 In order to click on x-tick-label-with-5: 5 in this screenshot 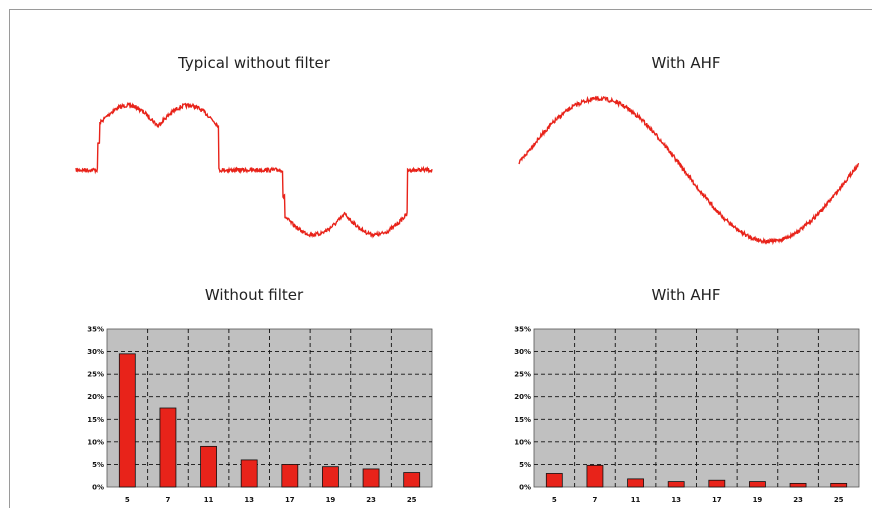, I will do `click(554, 500)`.